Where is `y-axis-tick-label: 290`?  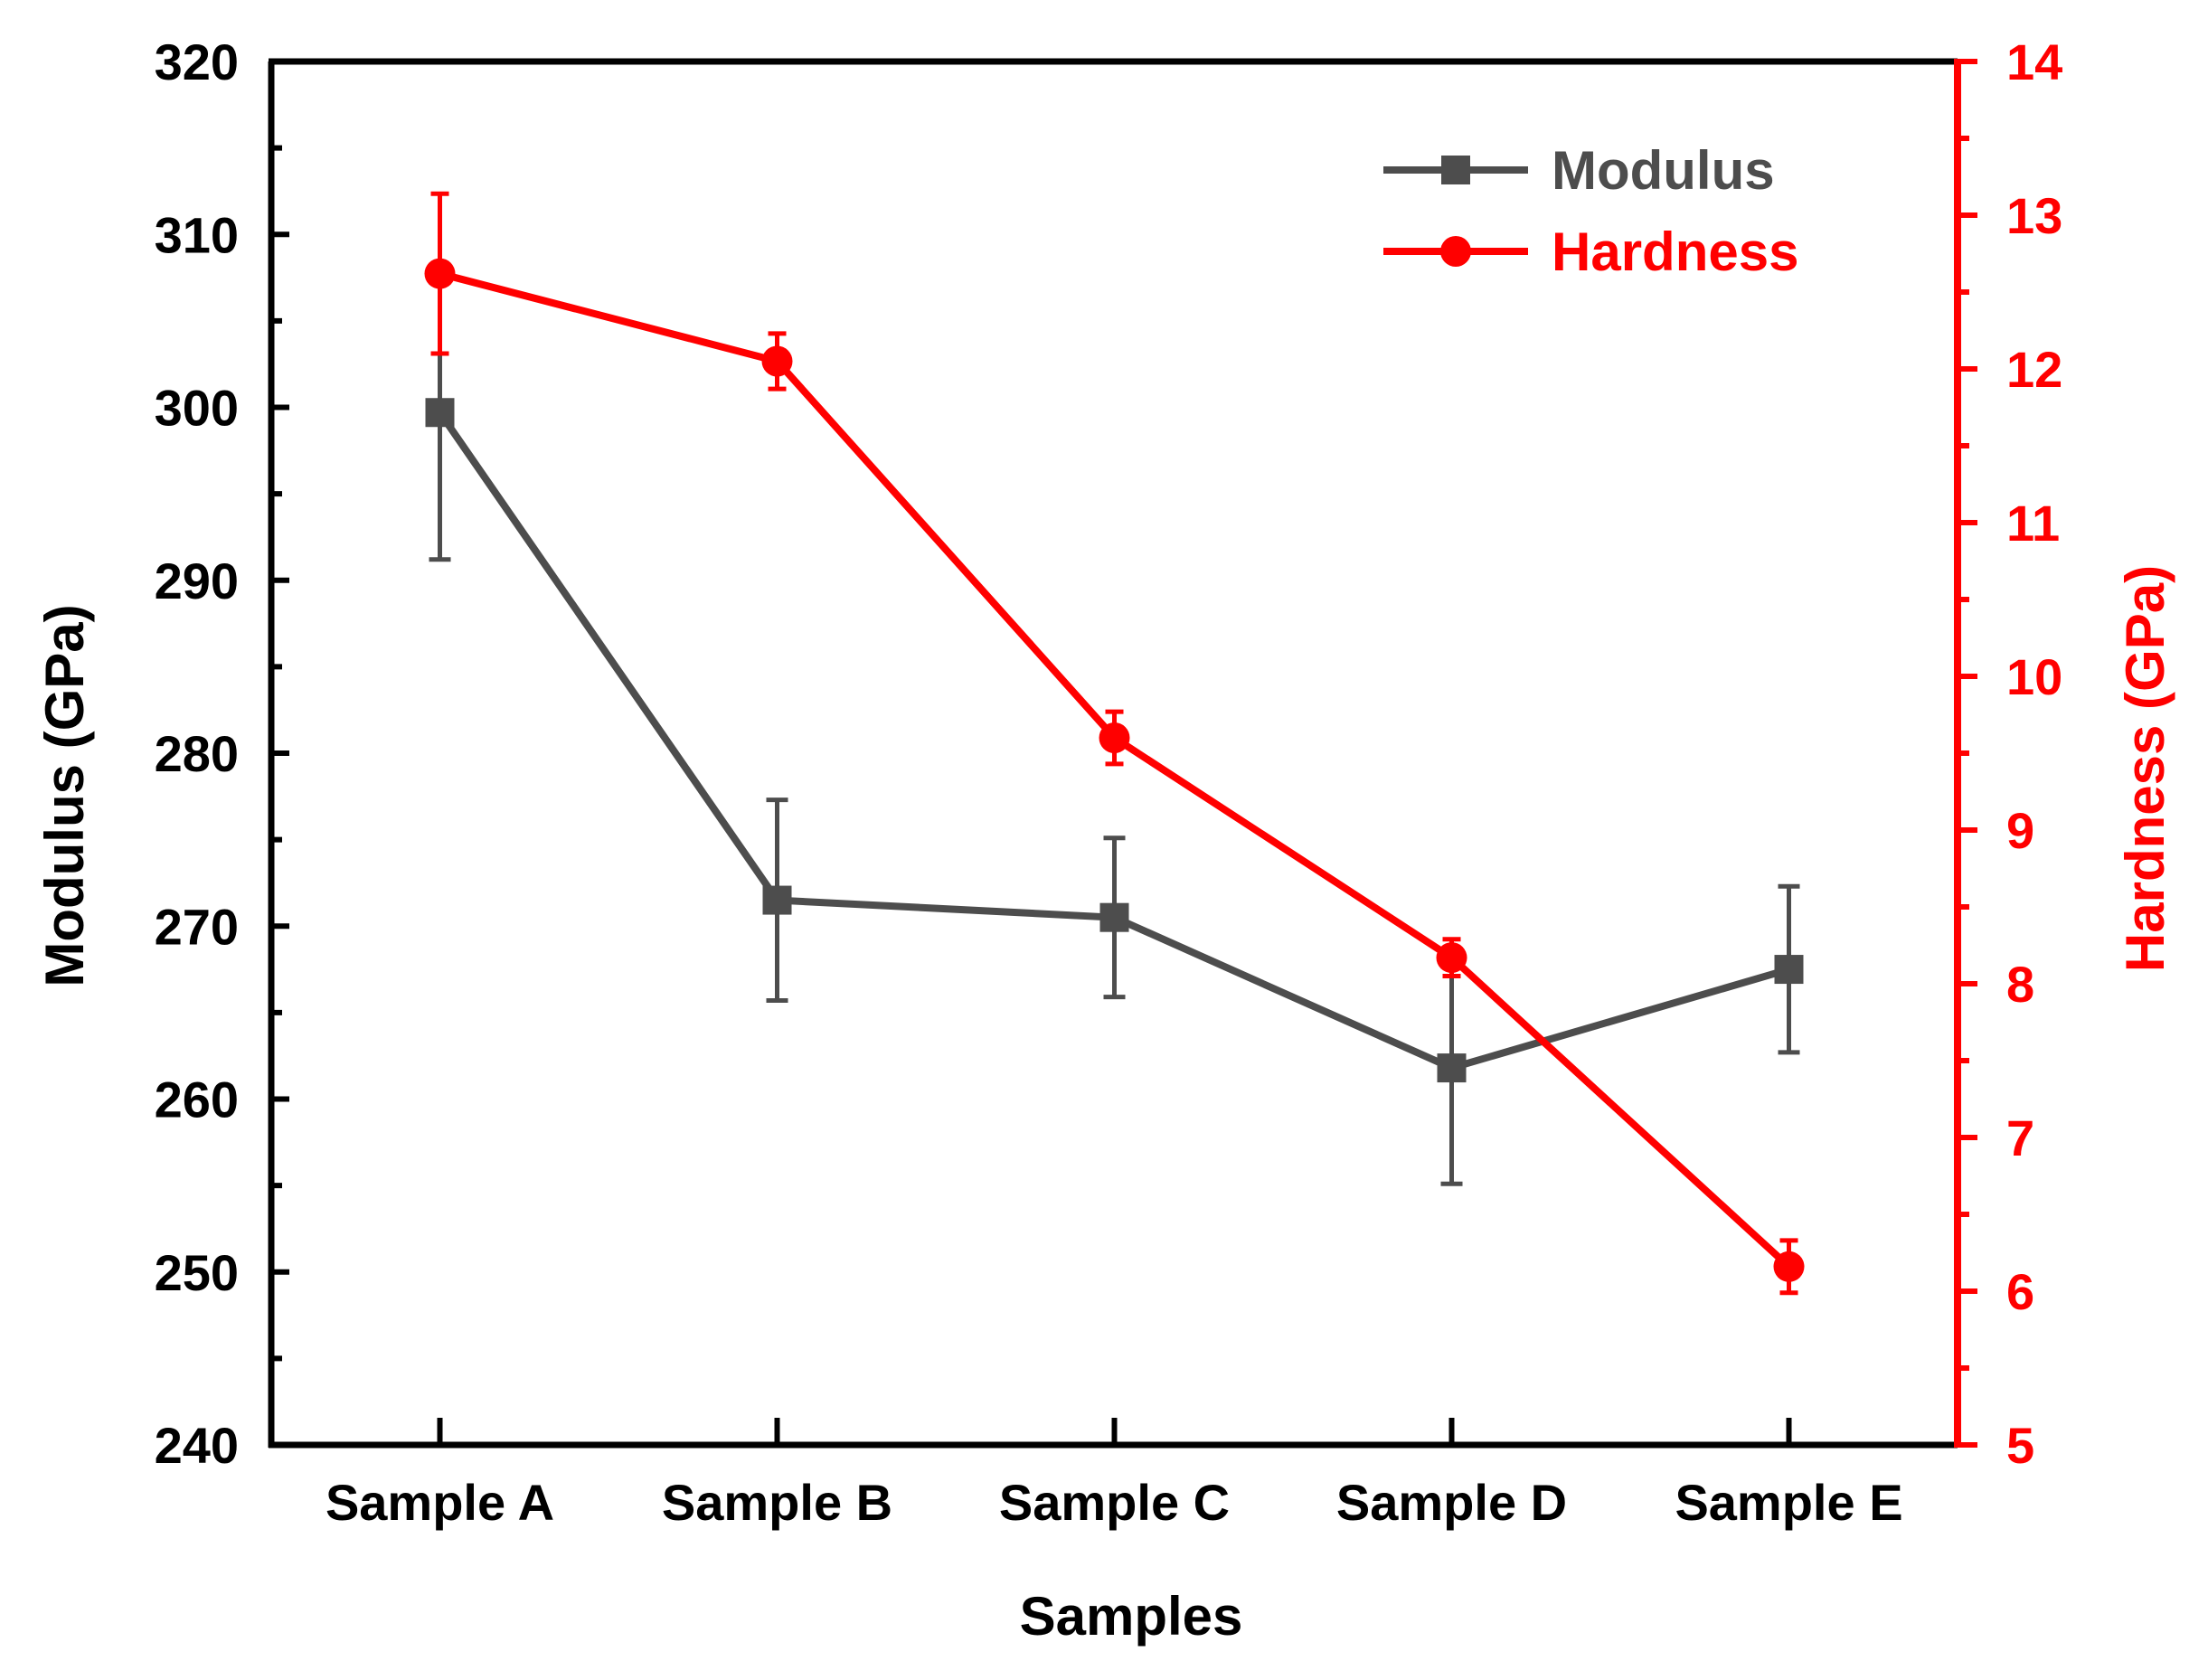
y-axis-tick-label: 290 is located at coordinates (197, 580).